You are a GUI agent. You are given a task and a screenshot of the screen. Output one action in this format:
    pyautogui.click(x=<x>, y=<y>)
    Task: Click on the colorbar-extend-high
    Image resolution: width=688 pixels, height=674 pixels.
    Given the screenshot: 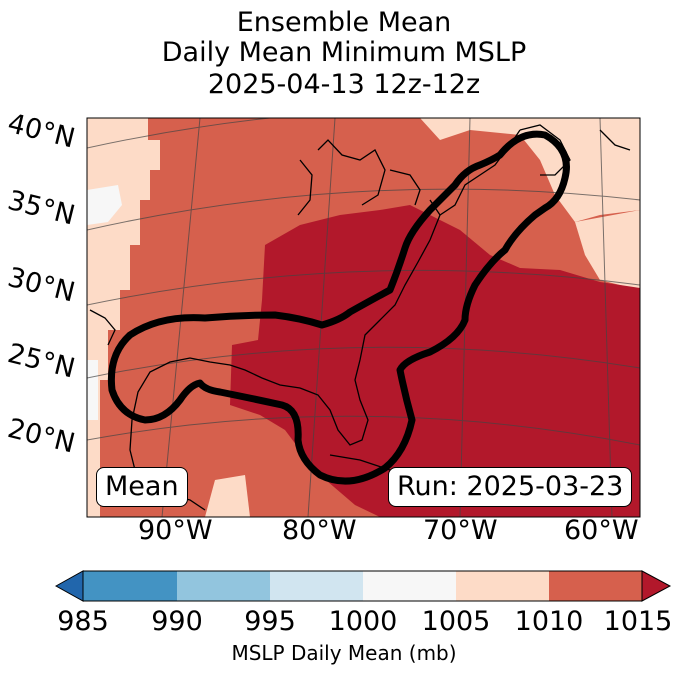 What is the action you would take?
    pyautogui.click(x=656, y=586)
    